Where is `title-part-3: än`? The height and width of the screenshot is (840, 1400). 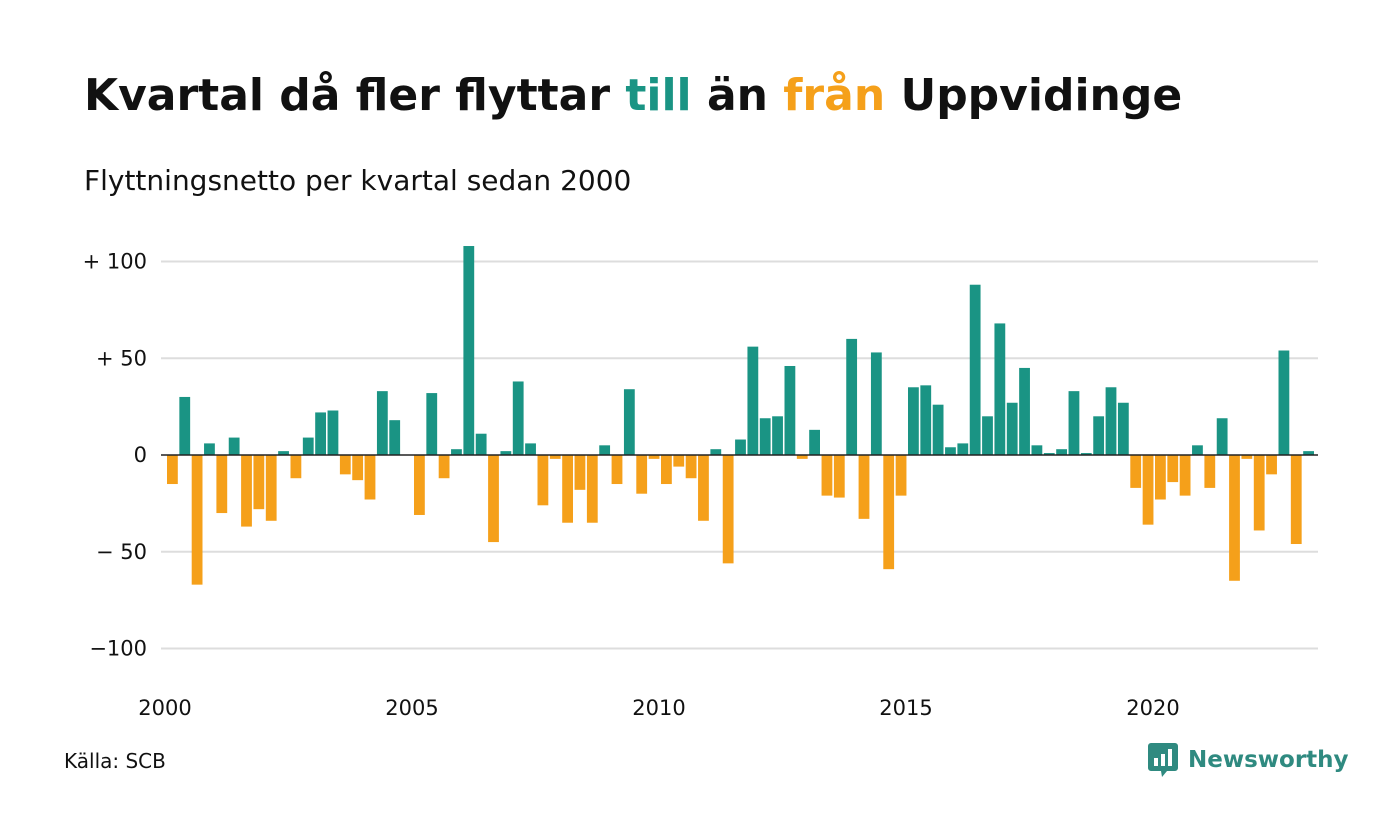 title-part-3: än is located at coordinates (737, 95).